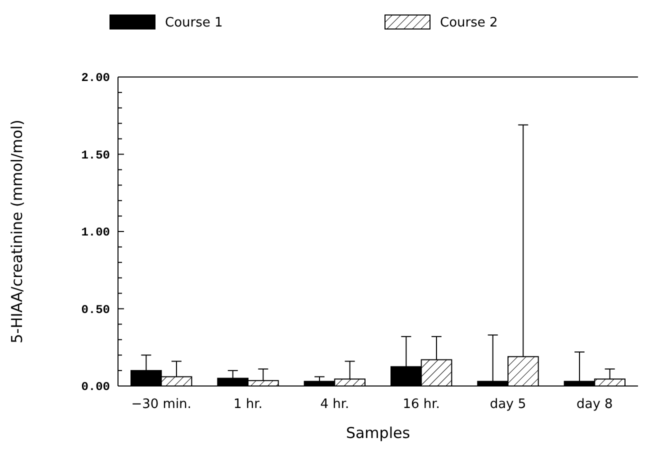  What do you see at coordinates (335, 404) in the screenshot?
I see `x-tick-label: 4 hr.` at bounding box center [335, 404].